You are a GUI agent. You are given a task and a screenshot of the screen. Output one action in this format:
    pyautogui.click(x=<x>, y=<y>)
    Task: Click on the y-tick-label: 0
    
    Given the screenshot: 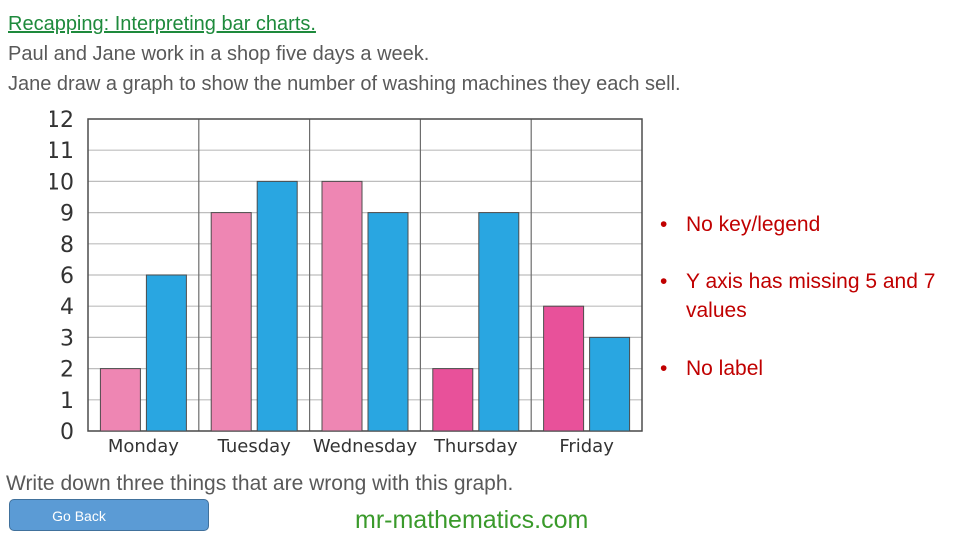 What is the action you would take?
    pyautogui.click(x=67, y=432)
    